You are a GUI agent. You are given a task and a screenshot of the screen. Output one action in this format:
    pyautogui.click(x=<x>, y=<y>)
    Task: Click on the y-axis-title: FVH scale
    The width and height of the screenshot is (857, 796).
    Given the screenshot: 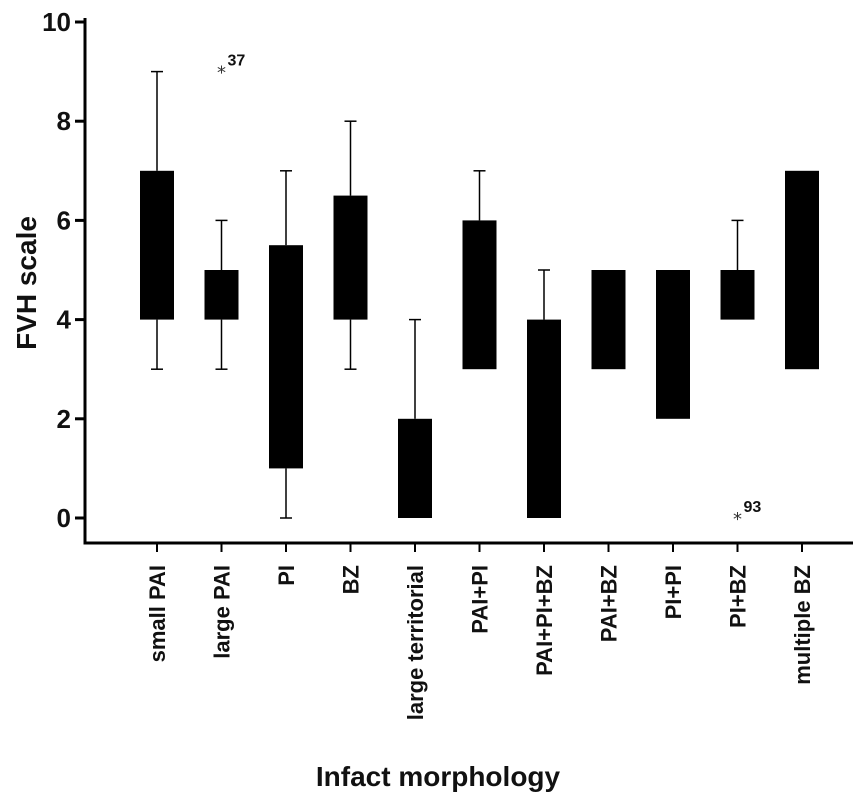 What is the action you would take?
    pyautogui.click(x=26, y=283)
    